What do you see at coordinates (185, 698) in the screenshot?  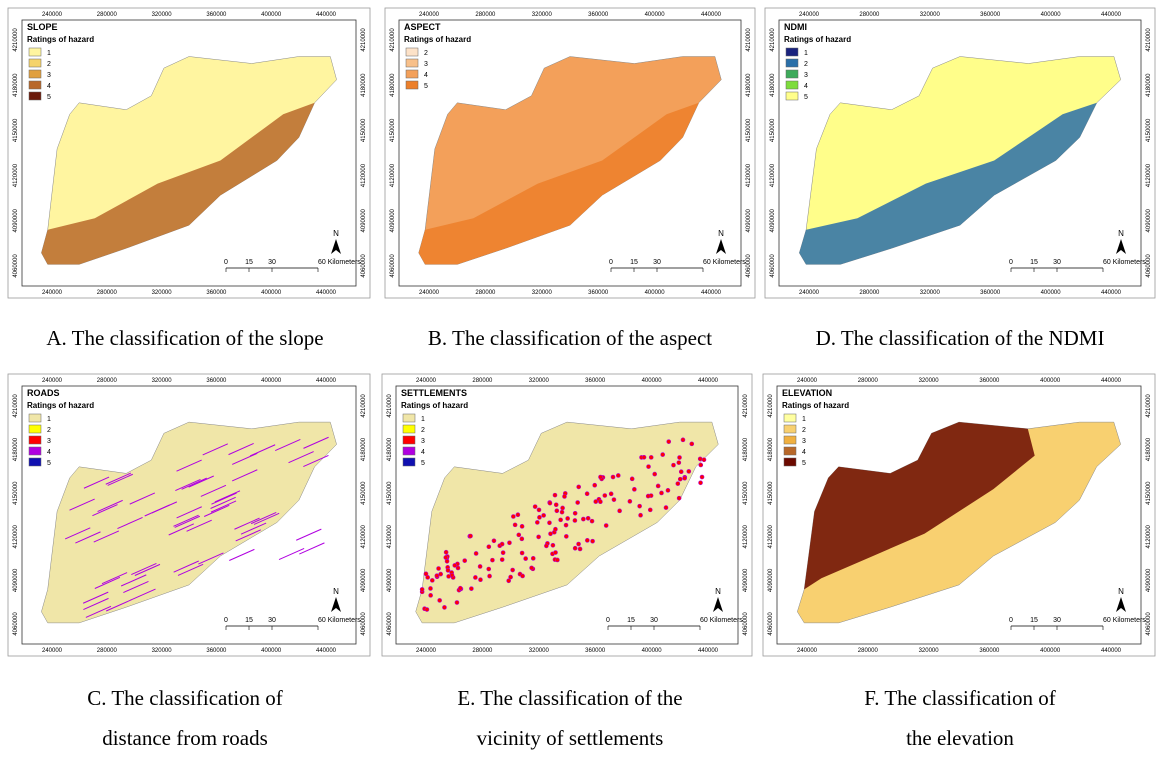 I see `caption: C. The classification of` at bounding box center [185, 698].